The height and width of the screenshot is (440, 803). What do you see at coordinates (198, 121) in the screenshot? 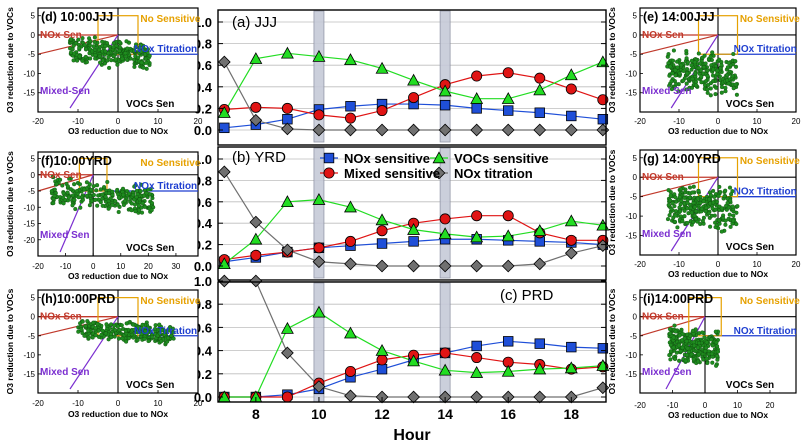
I see `x-tick-label: 20` at bounding box center [198, 121].